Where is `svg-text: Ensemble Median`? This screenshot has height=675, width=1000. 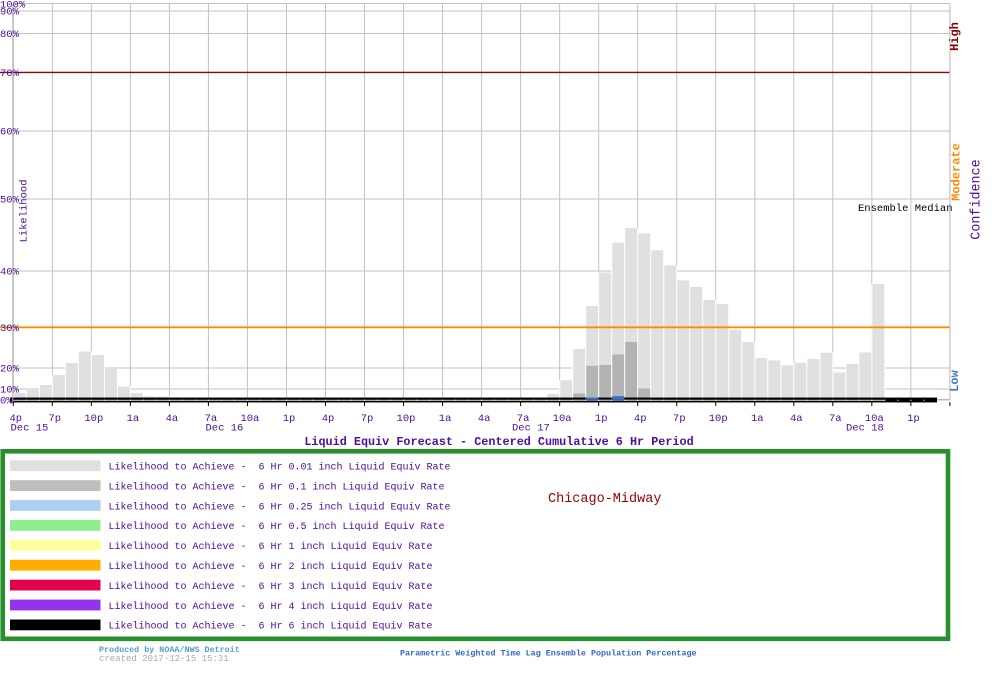 svg-text: Ensemble Median is located at coordinates (905, 209).